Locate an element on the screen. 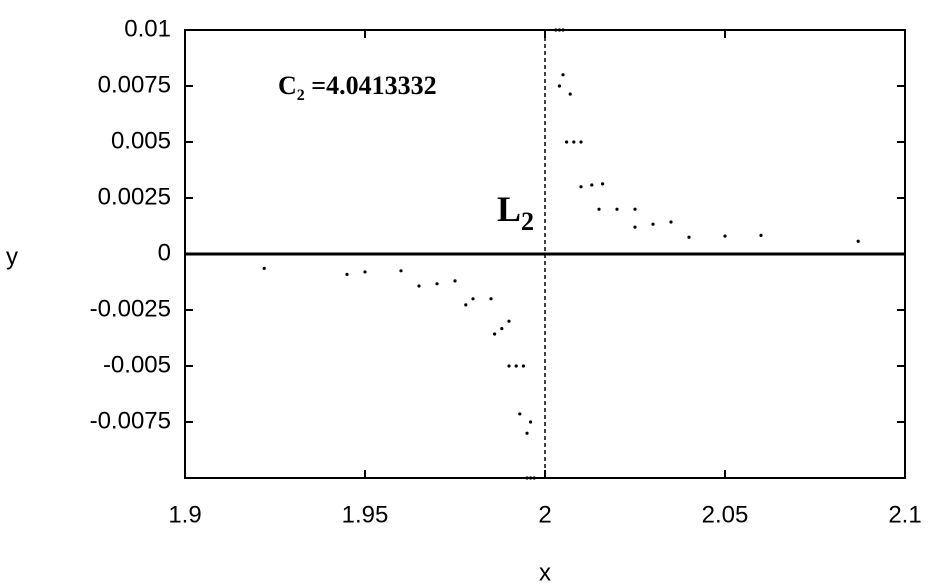 Image resolution: width=948 pixels, height=584 pixels. y-tick-label: 0.0025 is located at coordinates (134, 196).